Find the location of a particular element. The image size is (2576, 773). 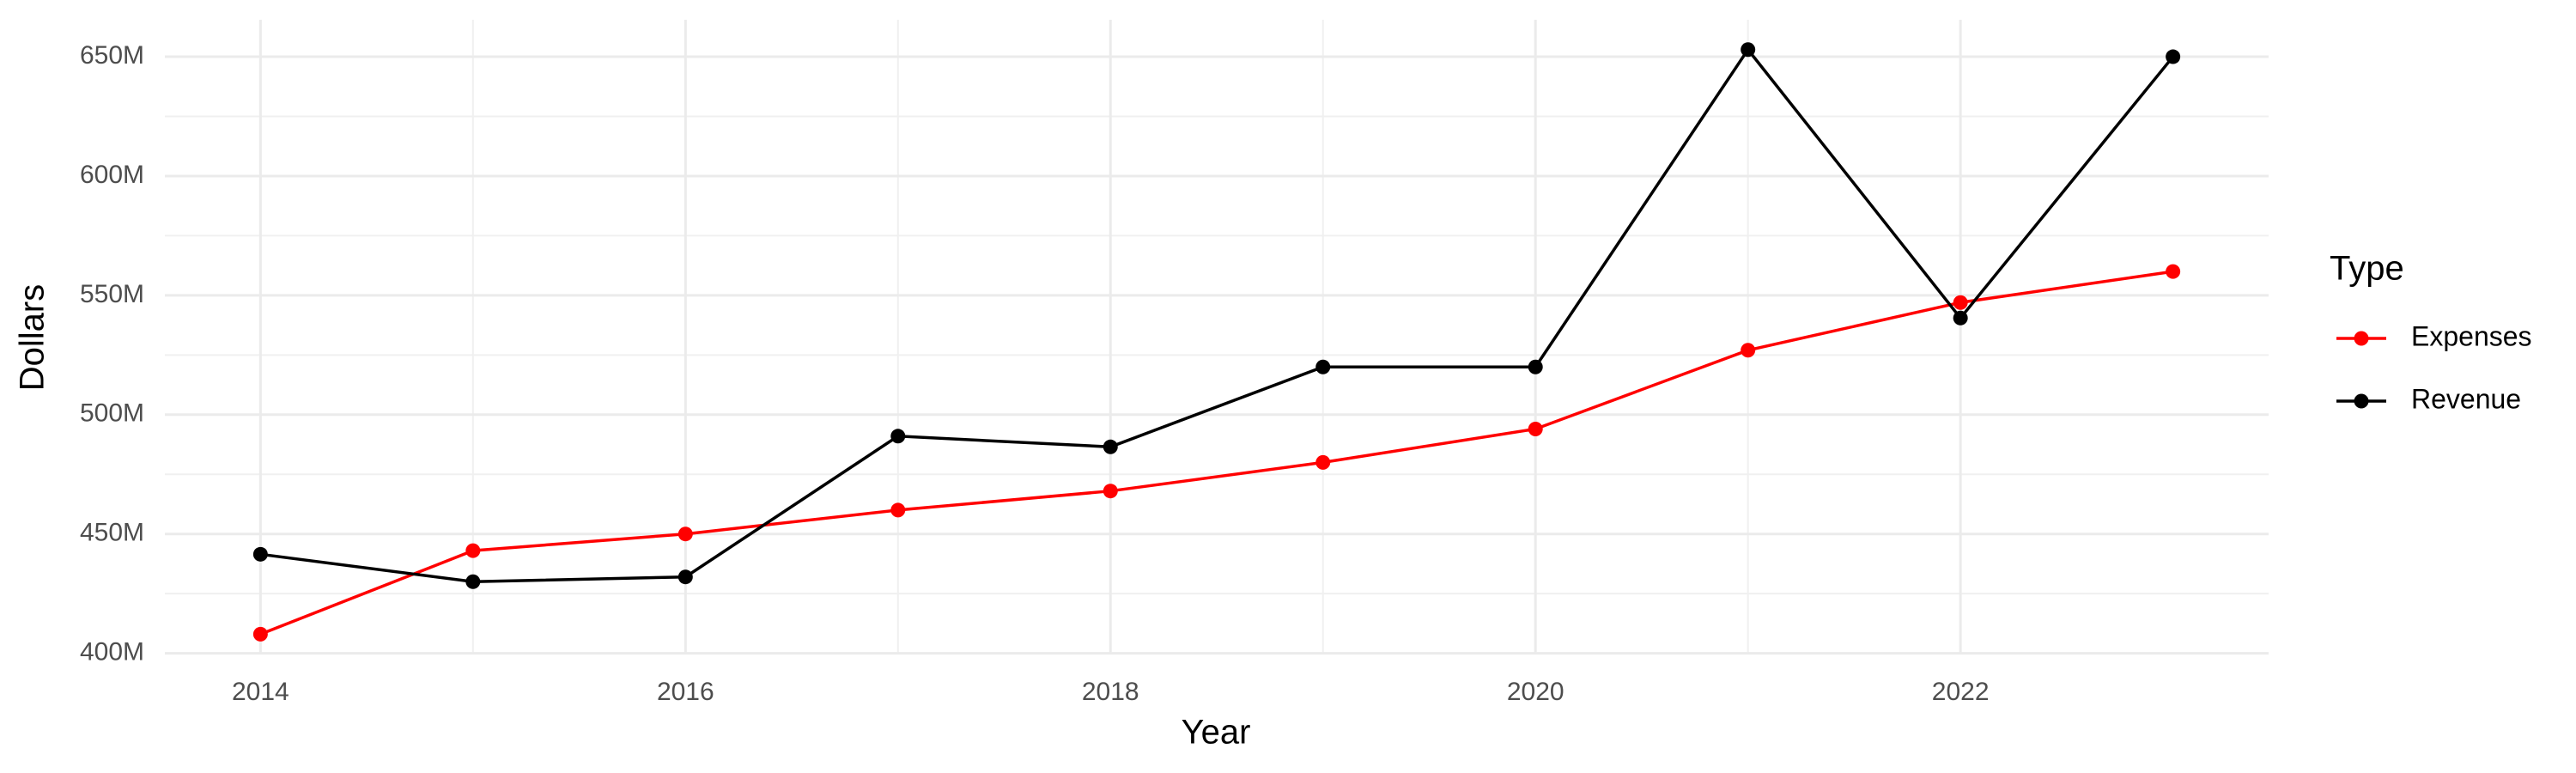

y-tick-label: 550M is located at coordinates (112, 294).